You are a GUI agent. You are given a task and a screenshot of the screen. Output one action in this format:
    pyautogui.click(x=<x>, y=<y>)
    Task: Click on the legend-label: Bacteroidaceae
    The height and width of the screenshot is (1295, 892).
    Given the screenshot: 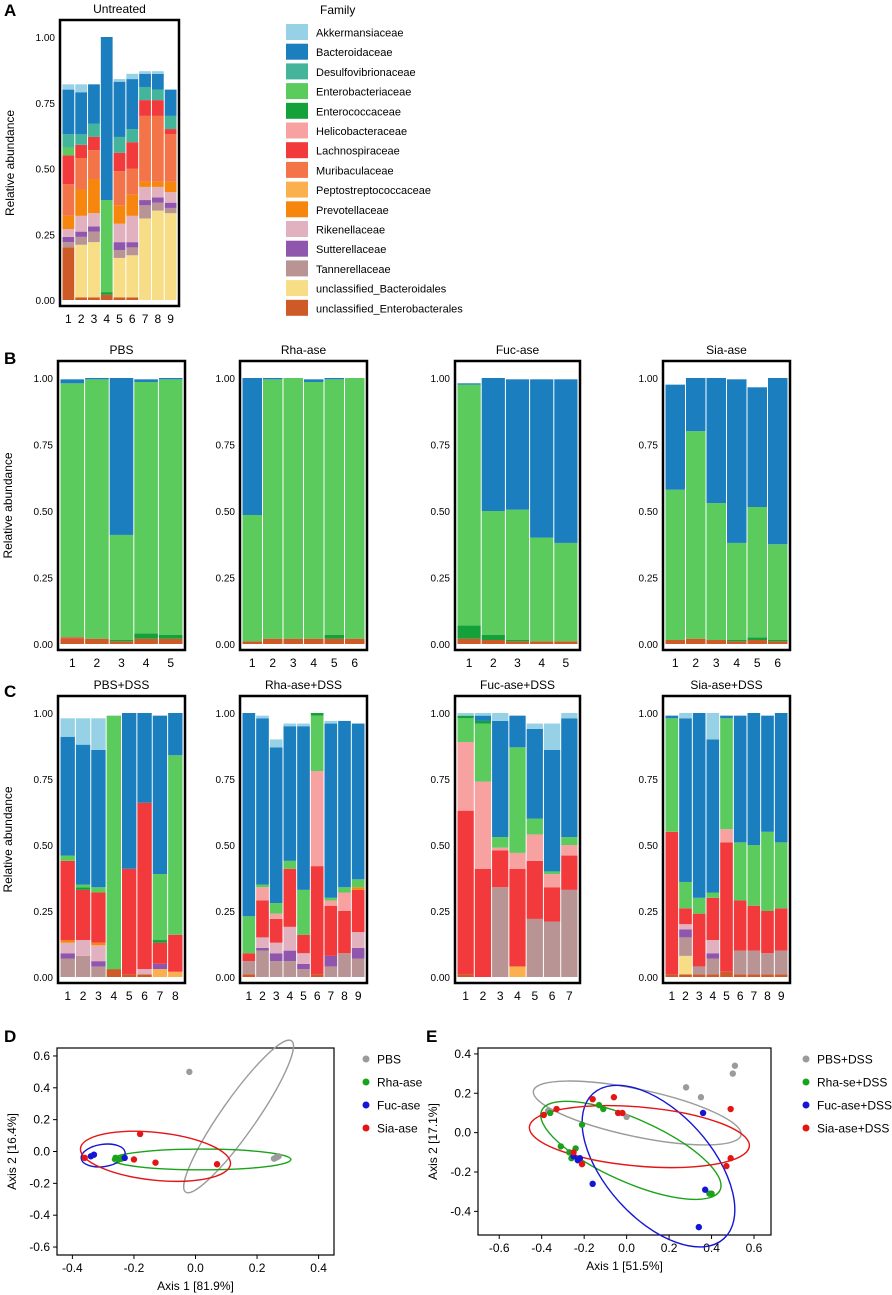 What is the action you would take?
    pyautogui.click(x=354, y=53)
    